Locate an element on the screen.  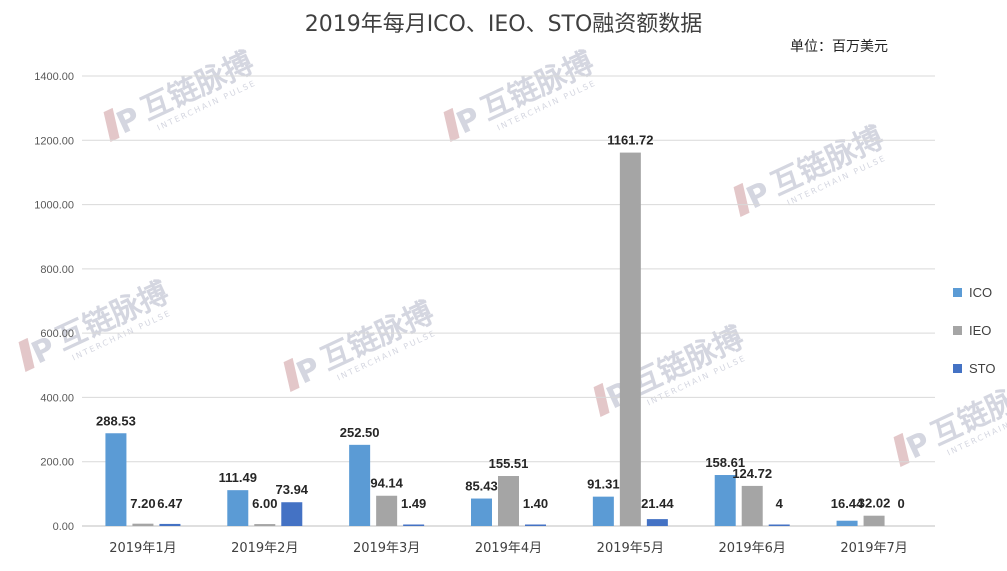
legend: ICO IEO STO is located at coordinates (974, 330).